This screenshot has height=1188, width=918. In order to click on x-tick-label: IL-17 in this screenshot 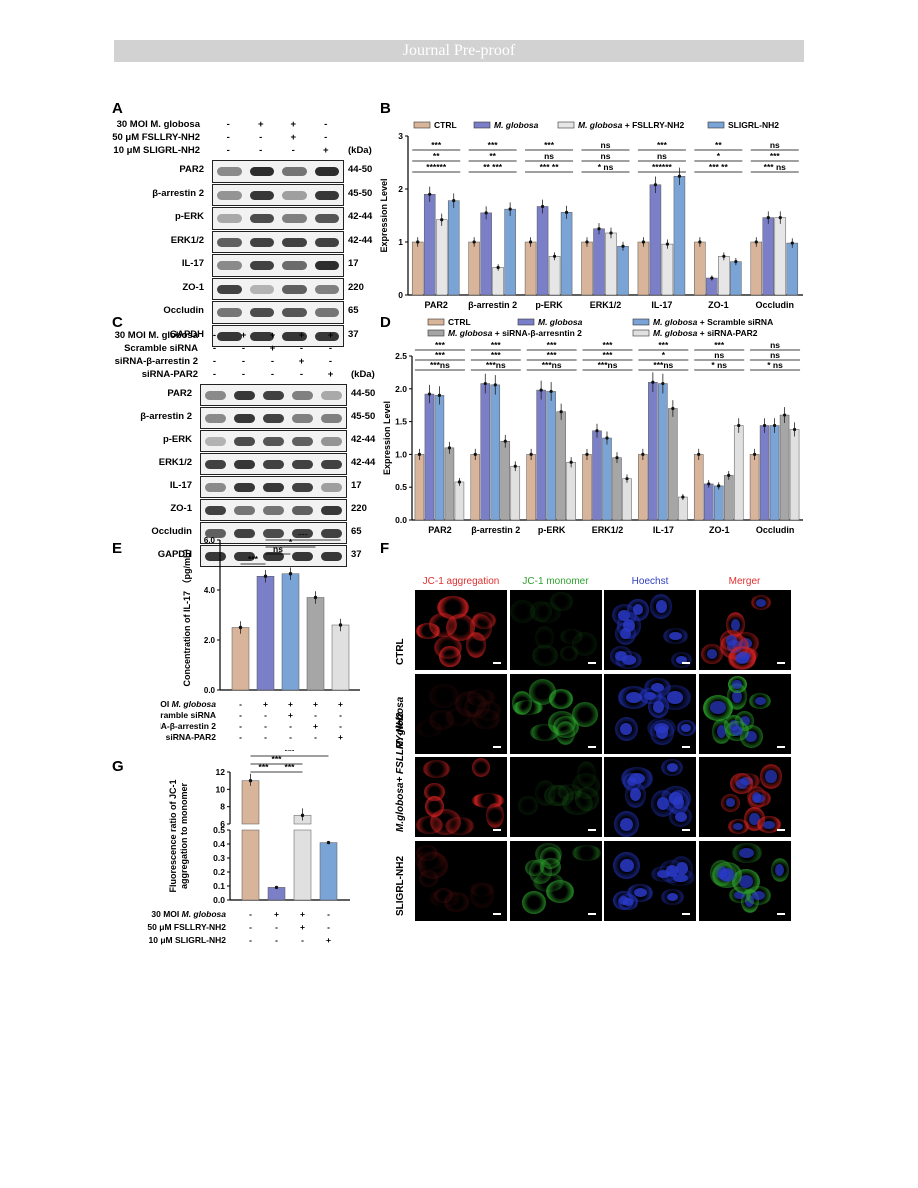, I will do `click(663, 530)`.